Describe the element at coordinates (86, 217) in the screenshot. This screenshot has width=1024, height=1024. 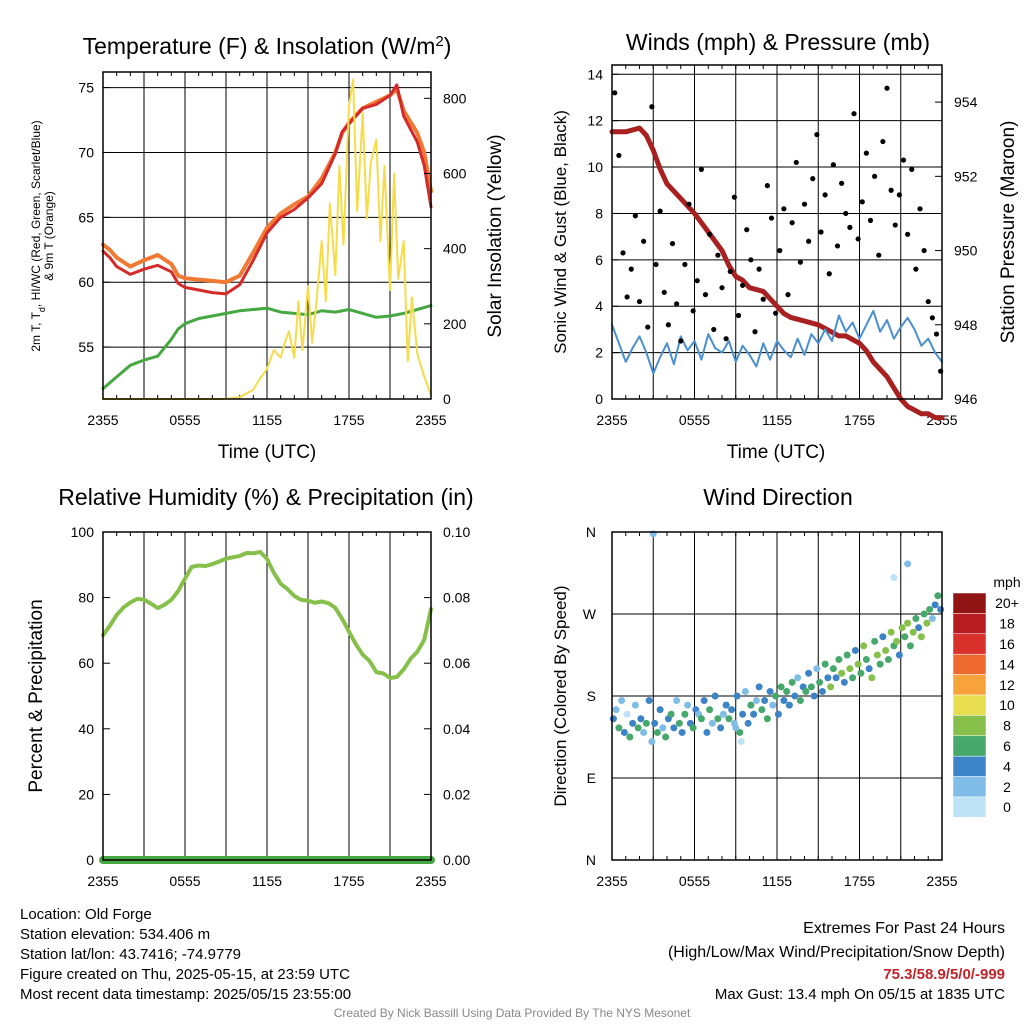
I see `y-tick-label: 65` at that location.